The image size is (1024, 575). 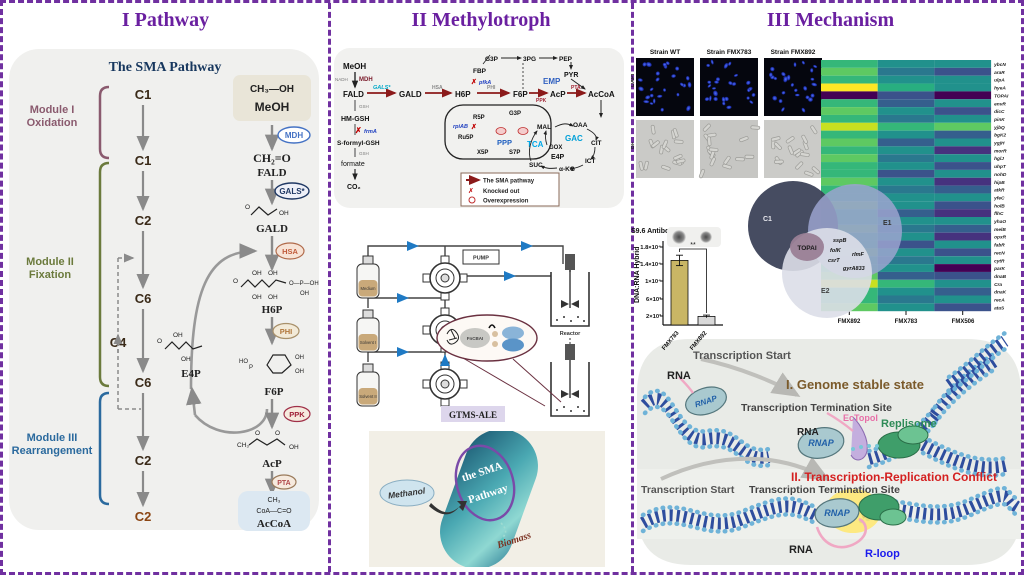 I want to click on map-e4p: E4P, so click(x=558, y=157).